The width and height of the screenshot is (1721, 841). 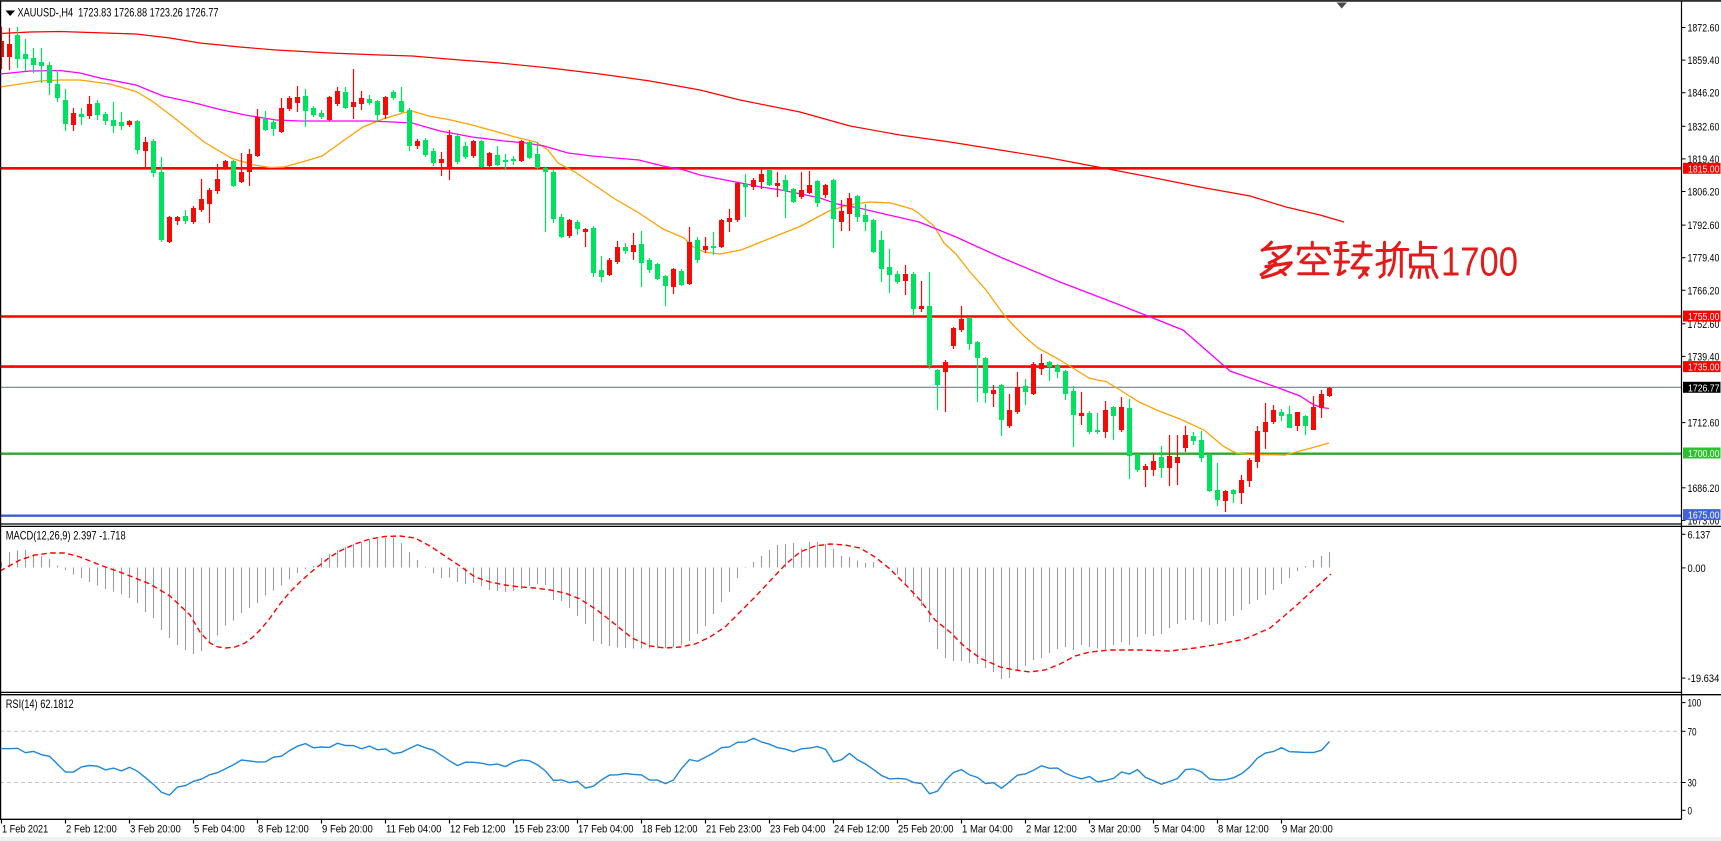 What do you see at coordinates (541, 830) in the screenshot?
I see `svg-text: 15 Feb 23:00` at bounding box center [541, 830].